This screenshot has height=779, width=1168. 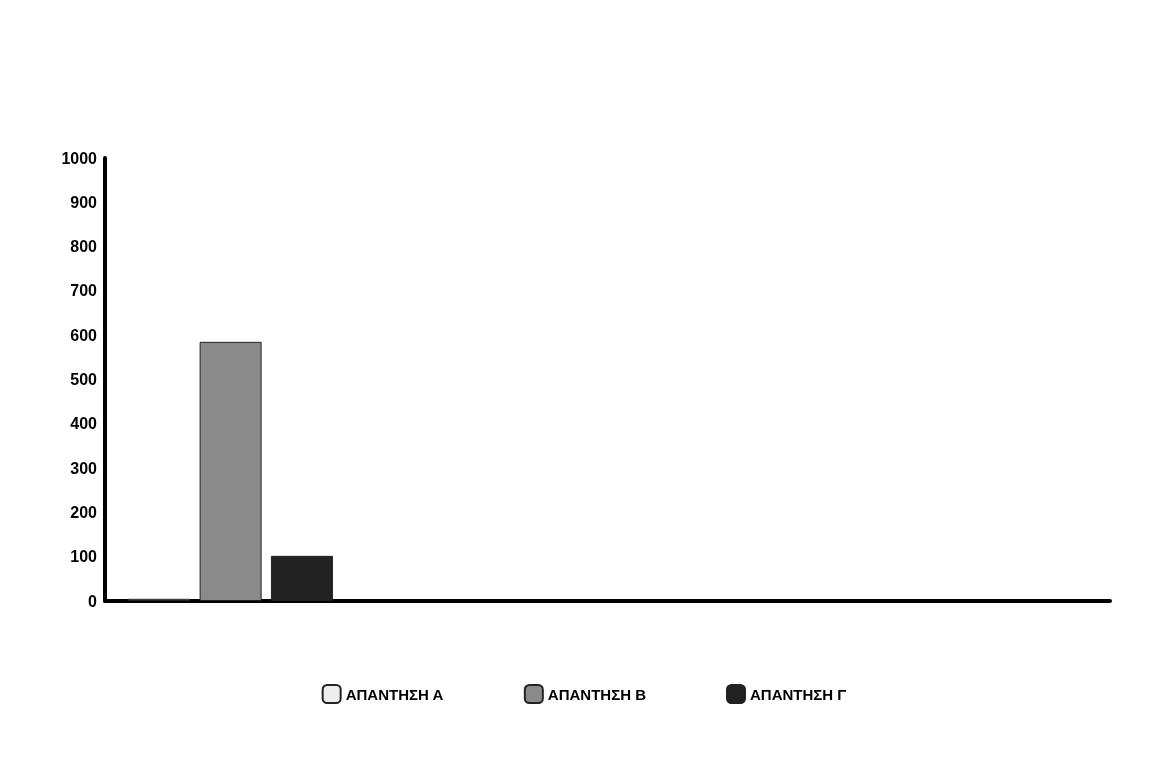 What do you see at coordinates (84, 247) in the screenshot?
I see `y-tick-label: 800` at bounding box center [84, 247].